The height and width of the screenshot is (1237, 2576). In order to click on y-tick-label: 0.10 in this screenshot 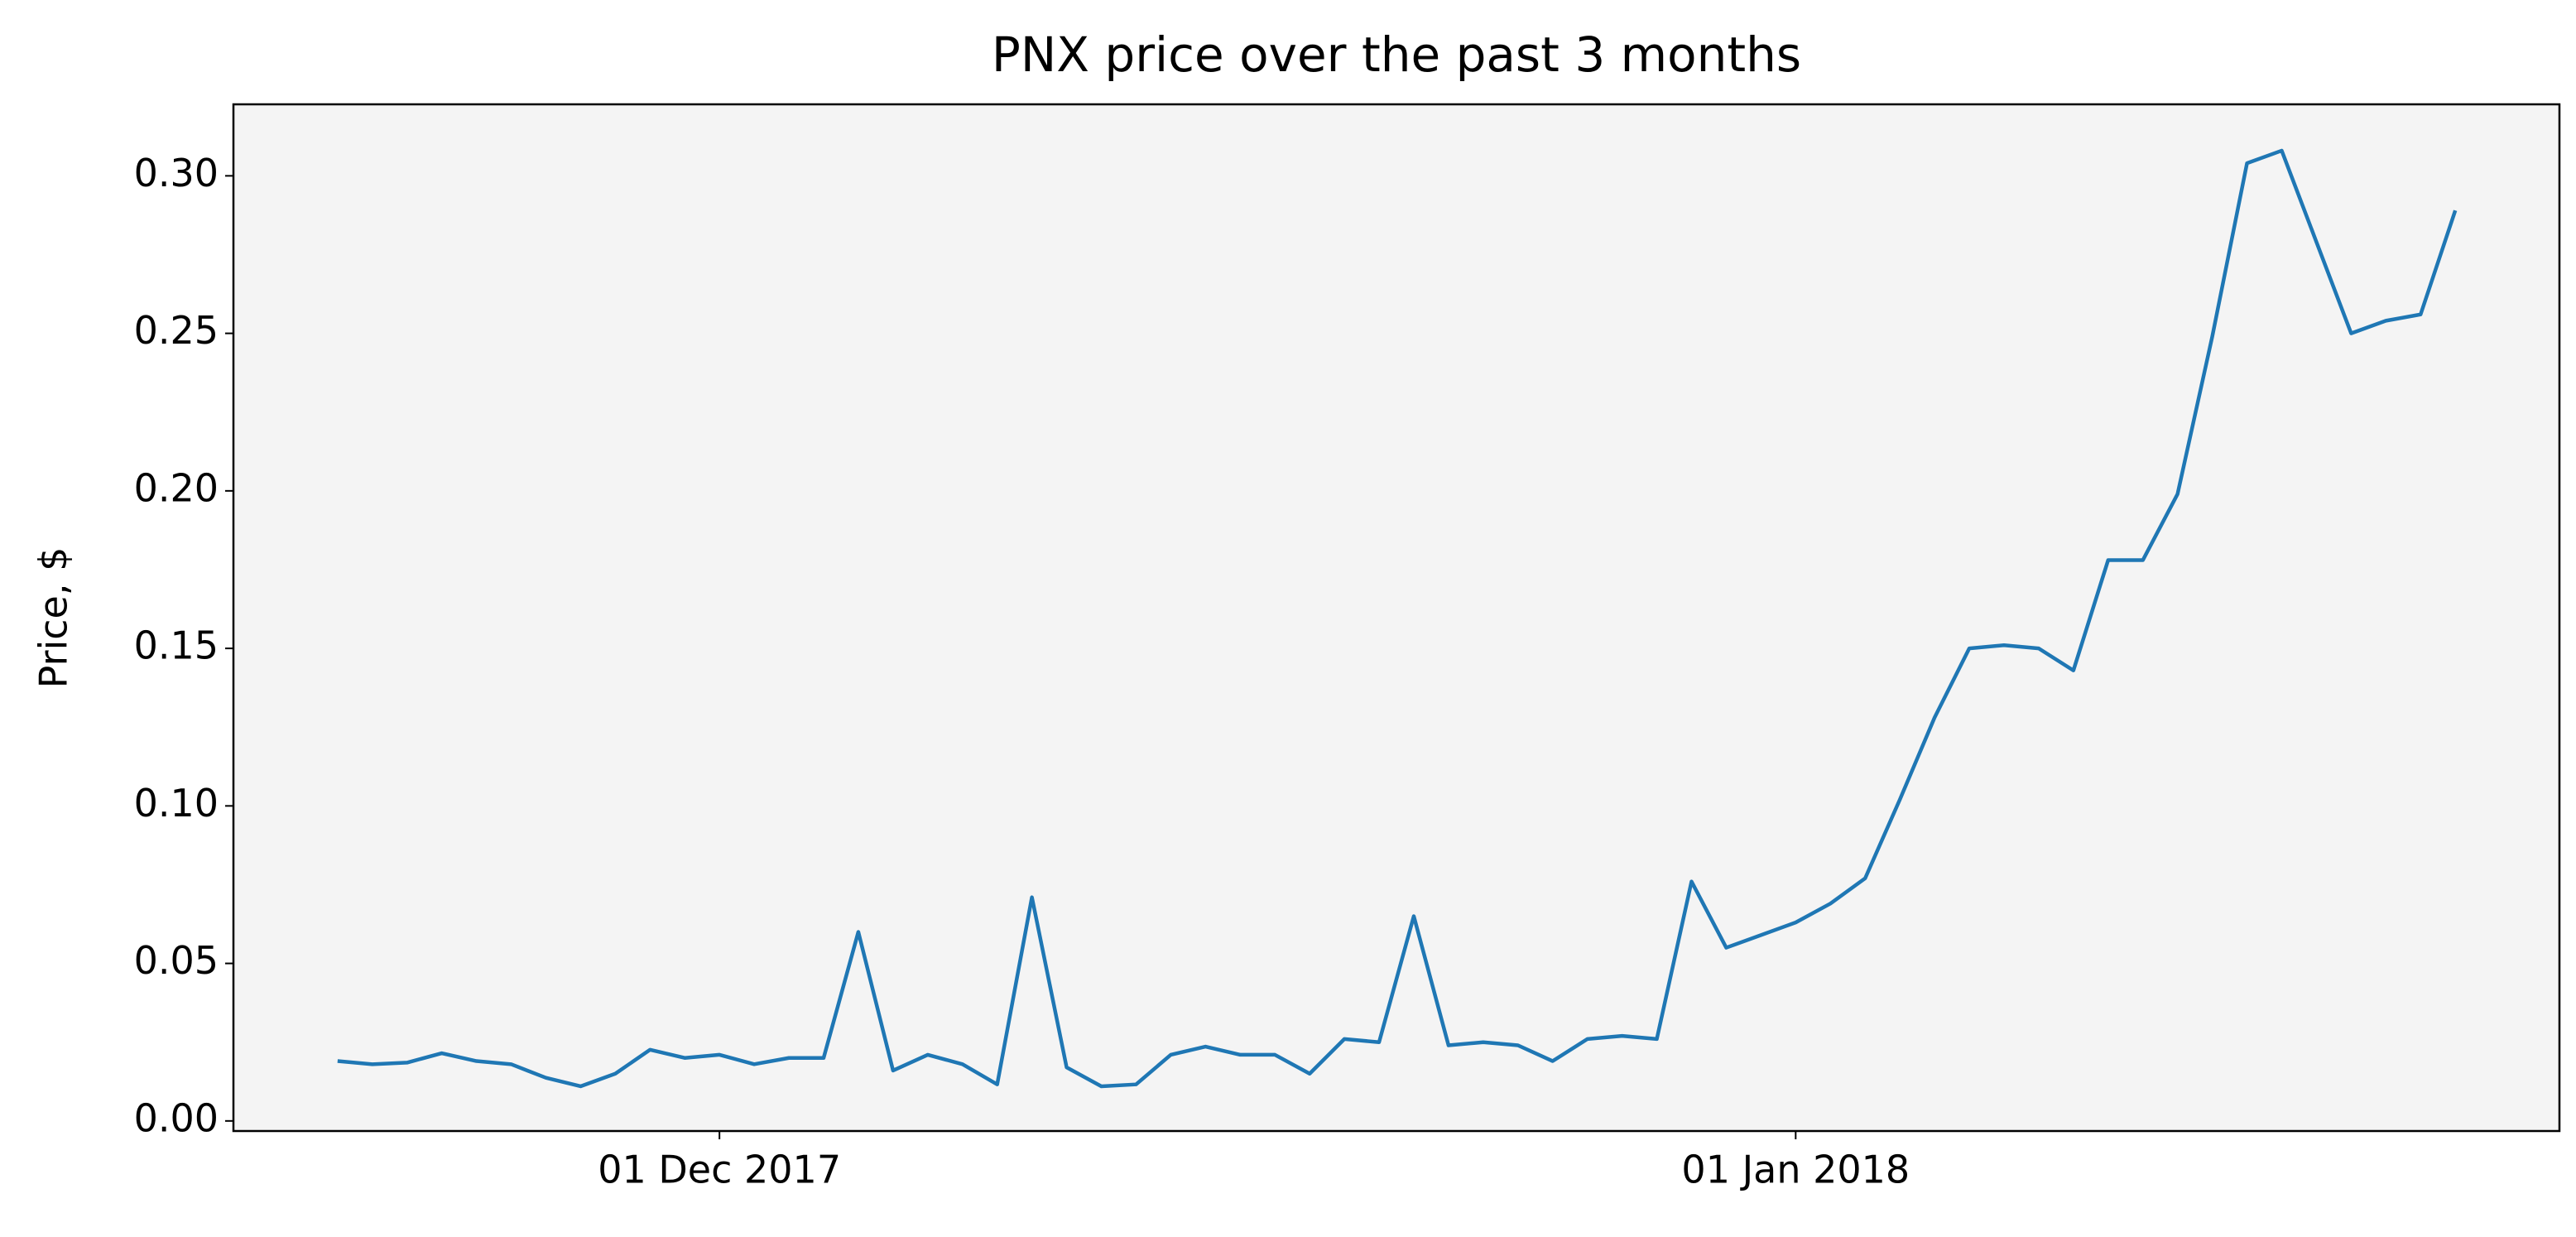, I will do `click(176, 803)`.